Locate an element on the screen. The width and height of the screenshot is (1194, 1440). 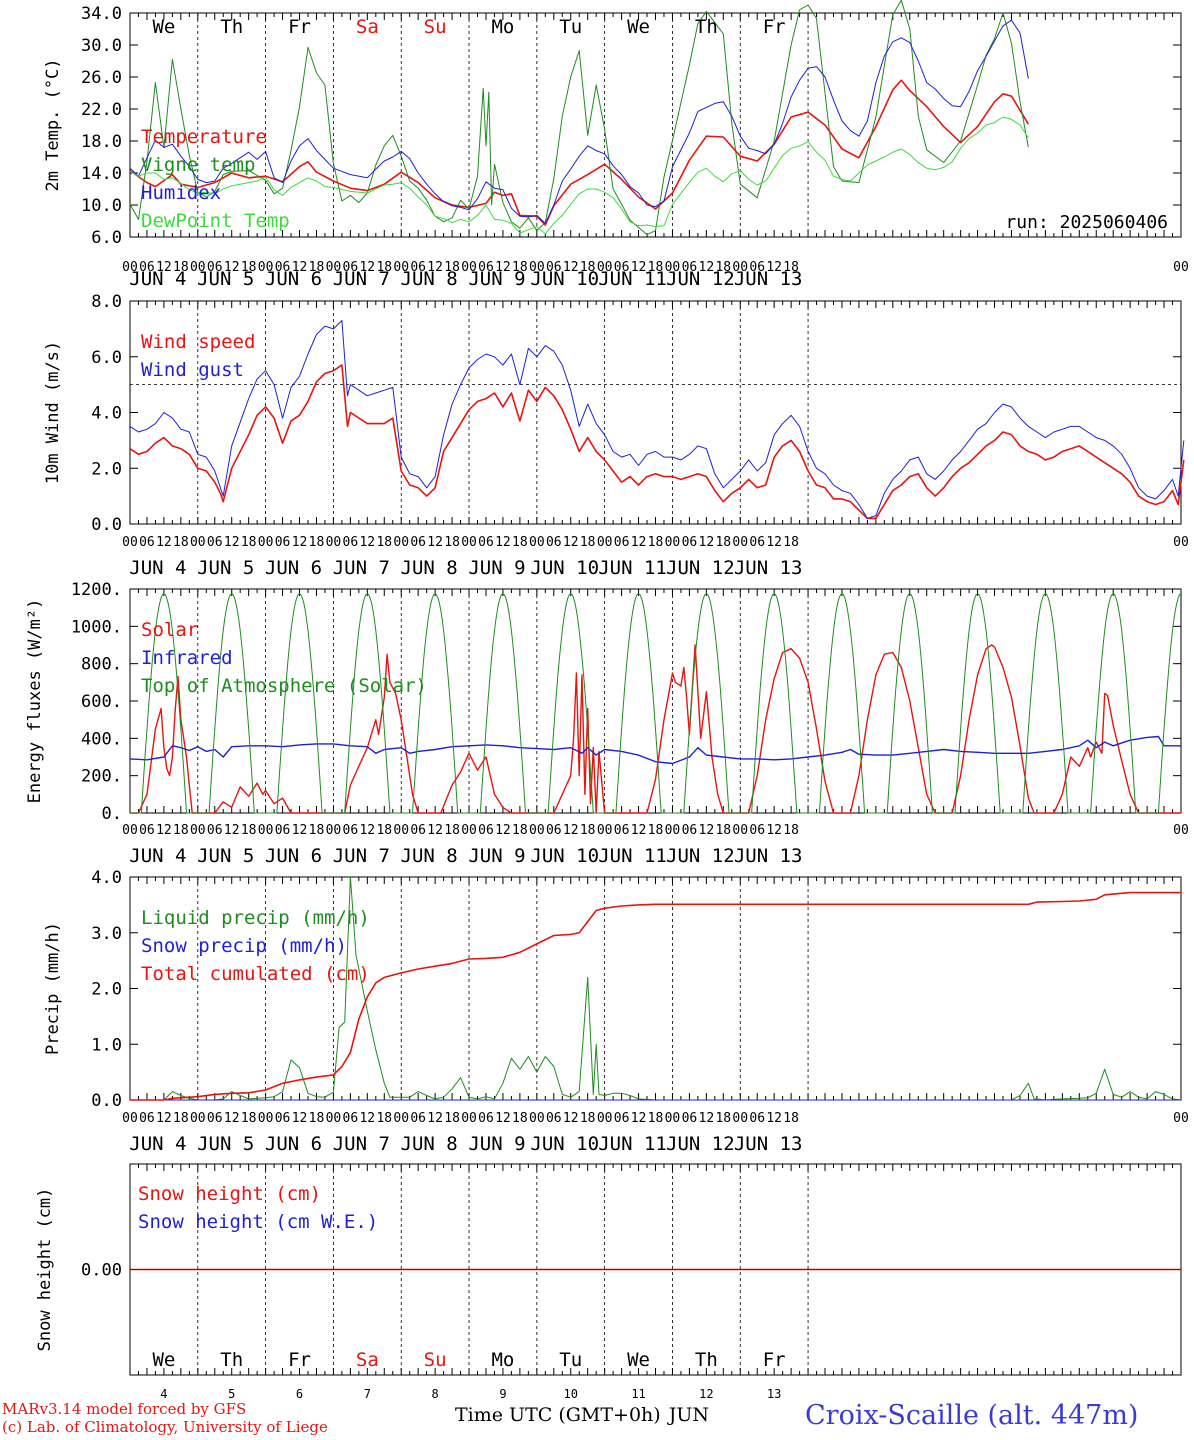
y-tick-label: 26.0 is located at coordinates (101, 78).